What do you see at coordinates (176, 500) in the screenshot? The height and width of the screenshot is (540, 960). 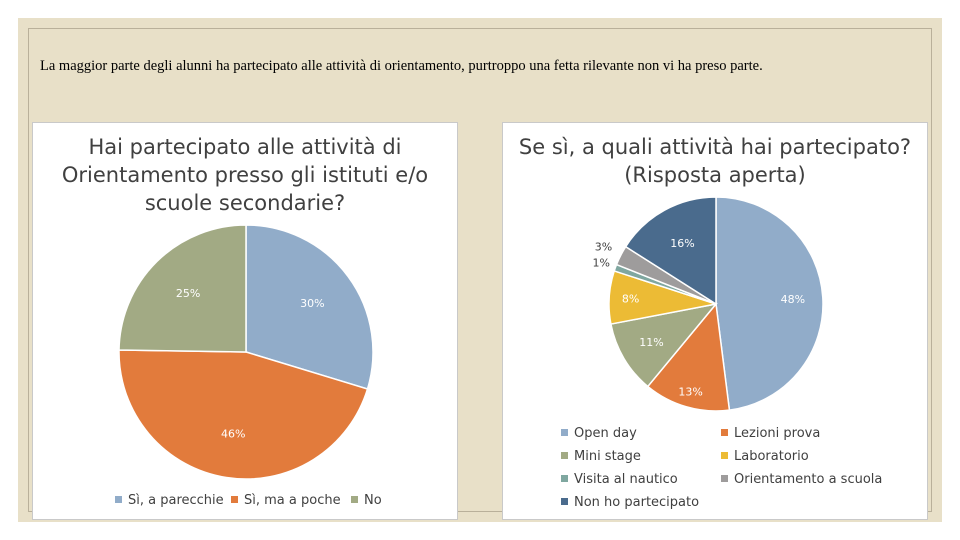 I see `legend-label: Sì, a parecchie` at bounding box center [176, 500].